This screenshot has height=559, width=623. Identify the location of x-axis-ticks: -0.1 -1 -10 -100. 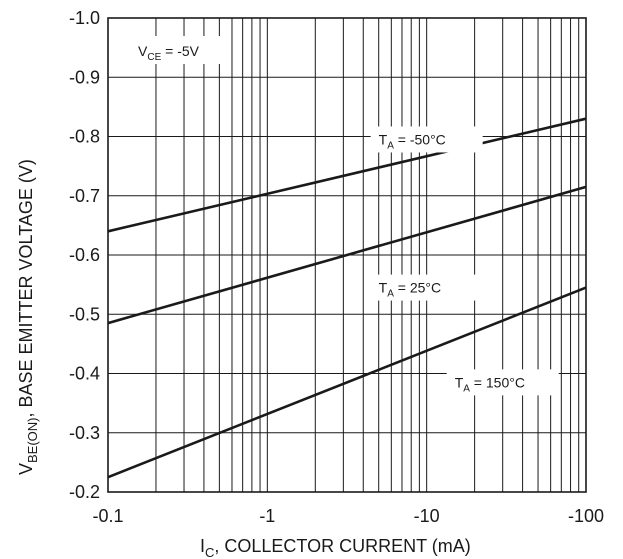
(348, 516).